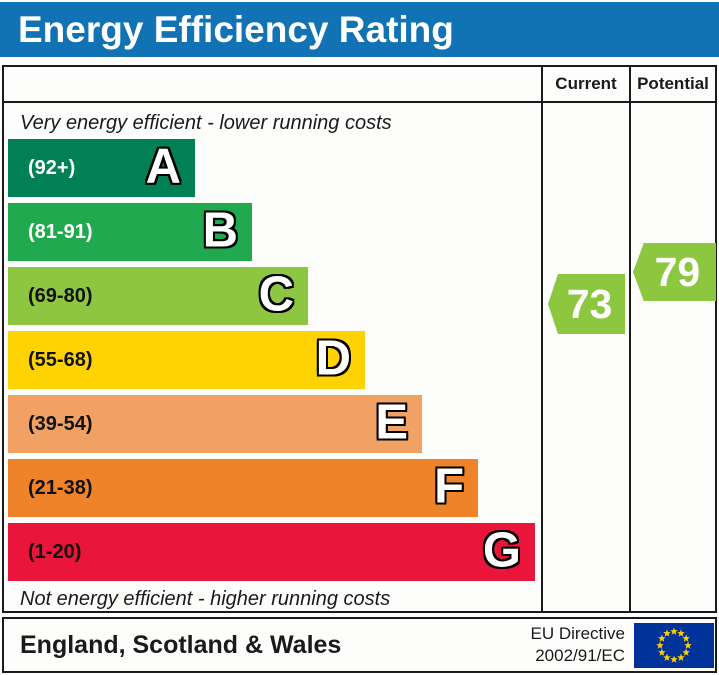  Describe the element at coordinates (271, 552) in the screenshot. I see `band-G: (1-20) G` at that location.